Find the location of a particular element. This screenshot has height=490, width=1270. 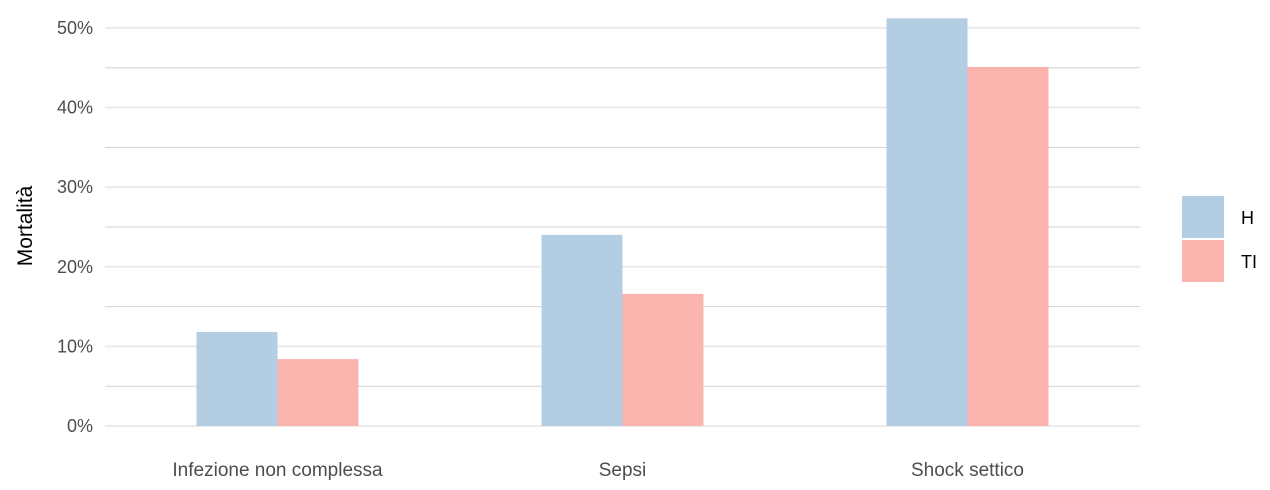

legend-swatch-h is located at coordinates (1203, 217).